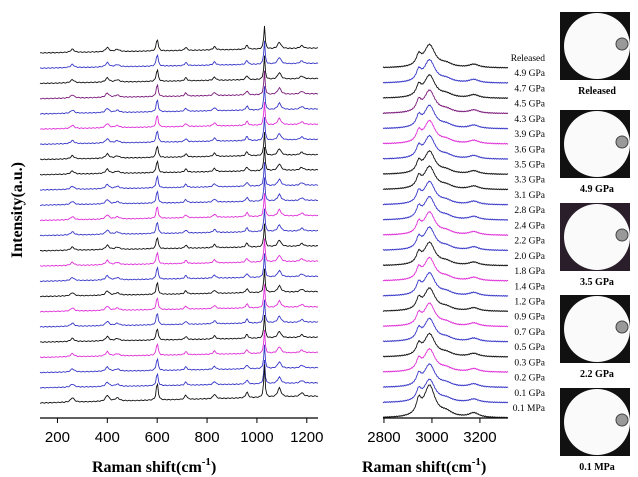  Describe the element at coordinates (383, 437) in the screenshot. I see `x-tick-label: 2800` at that location.